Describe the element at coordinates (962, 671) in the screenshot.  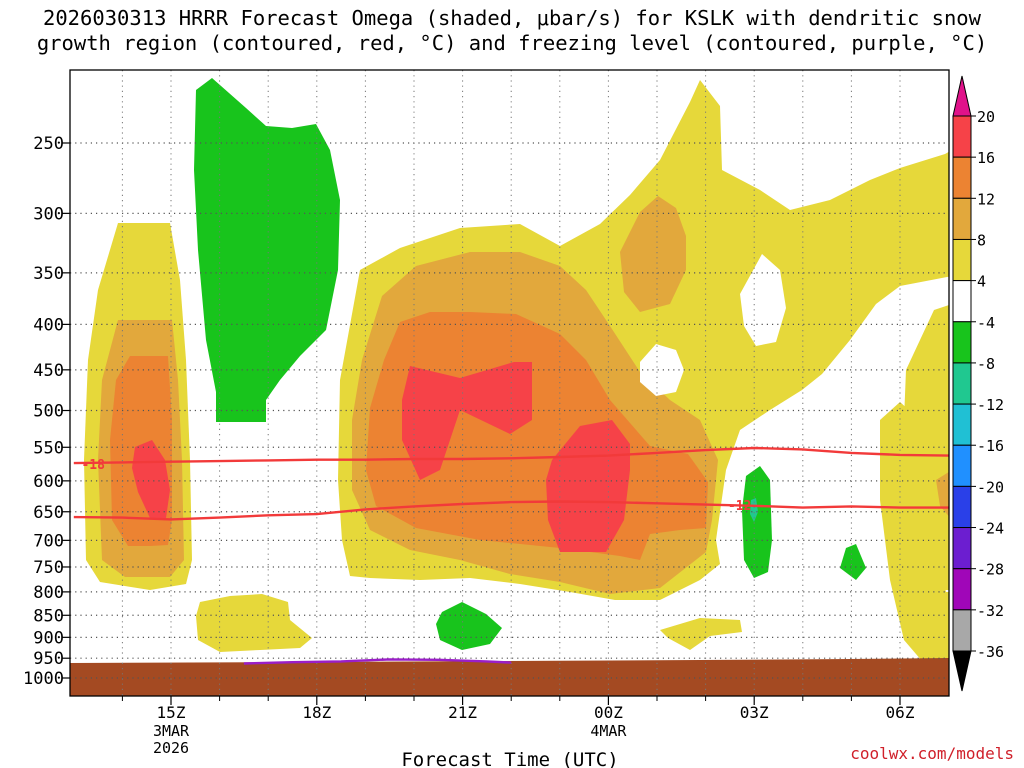
I see `colorbar-bottom-arrow` at that location.